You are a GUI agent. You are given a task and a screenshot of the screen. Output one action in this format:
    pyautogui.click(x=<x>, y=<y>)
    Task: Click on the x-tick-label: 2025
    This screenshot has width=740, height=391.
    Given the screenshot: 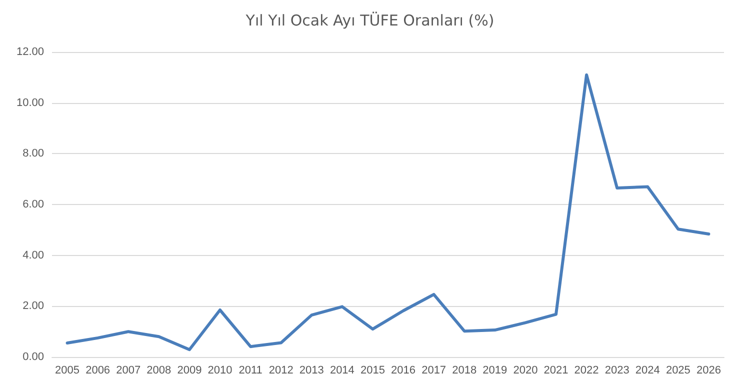 What is the action you would take?
    pyautogui.click(x=678, y=370)
    